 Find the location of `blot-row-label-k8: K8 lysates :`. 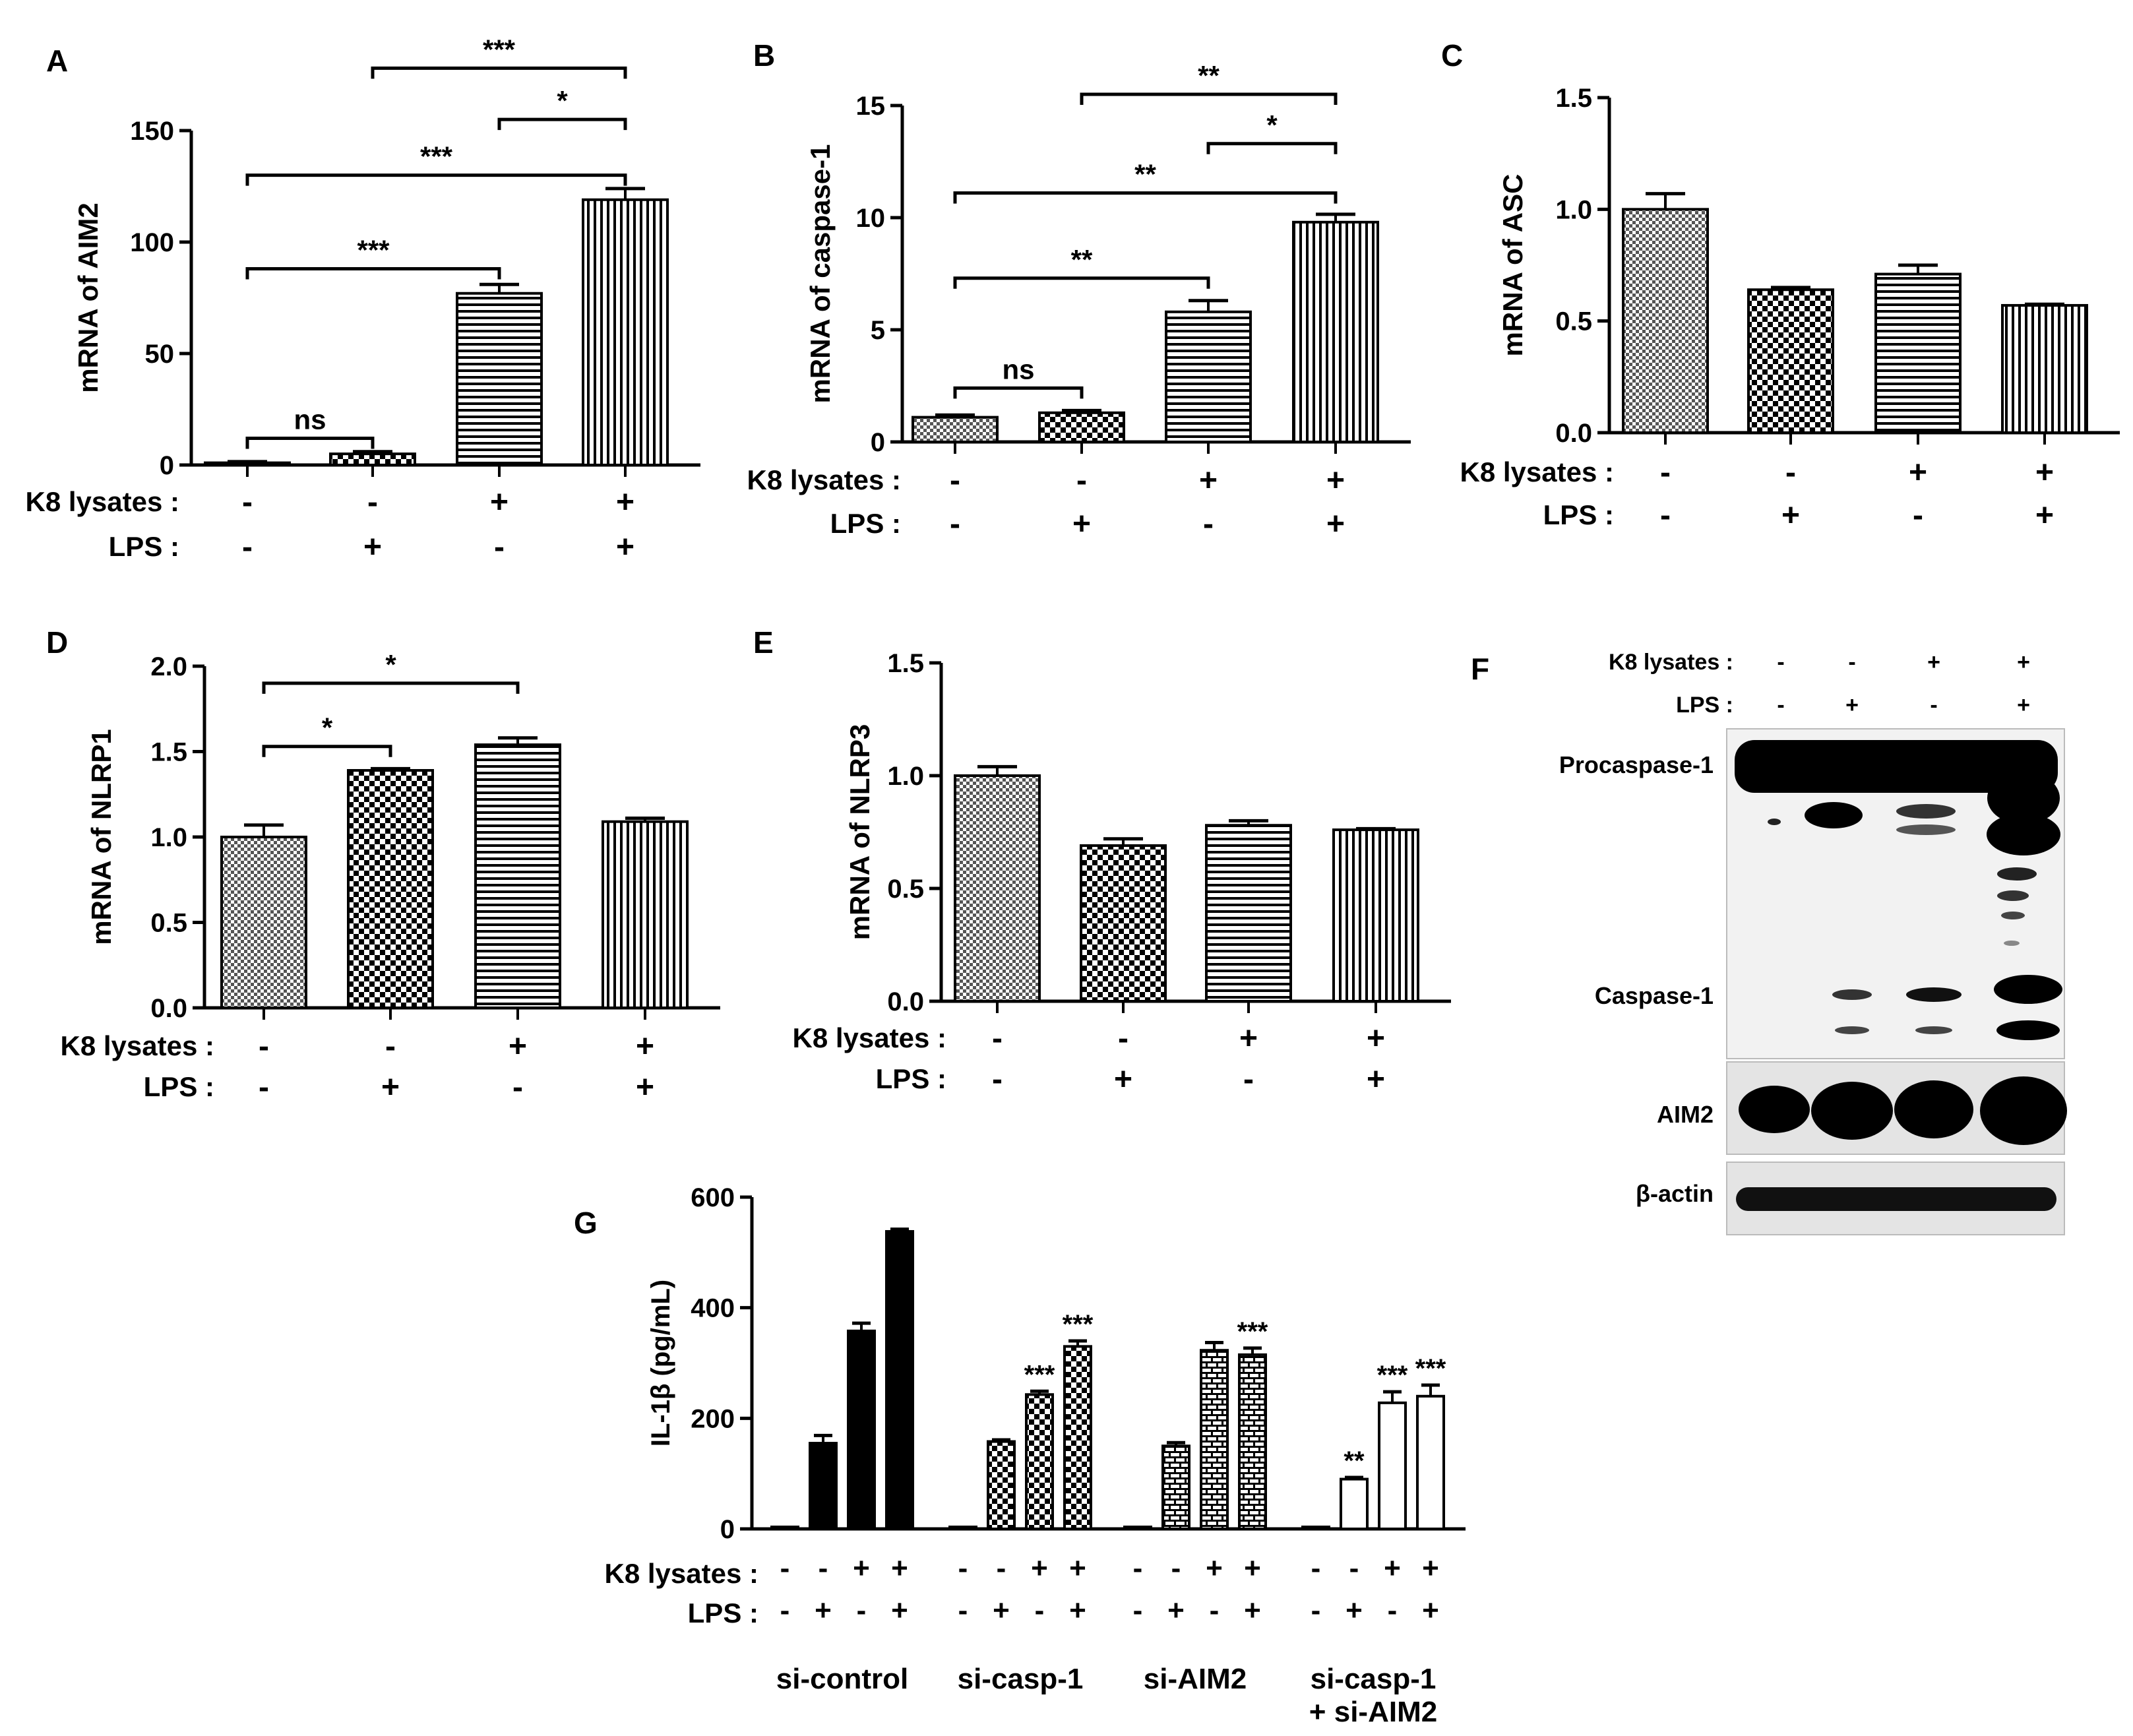

blot-row-label-k8: K8 lysates : is located at coordinates (1671, 662).